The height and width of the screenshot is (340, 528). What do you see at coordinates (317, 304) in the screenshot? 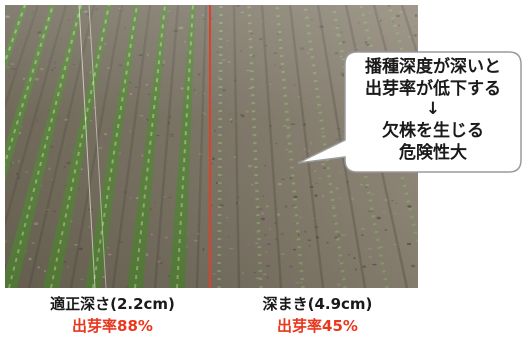
I see `depth-label: 深まき(4.9cm)` at bounding box center [317, 304].